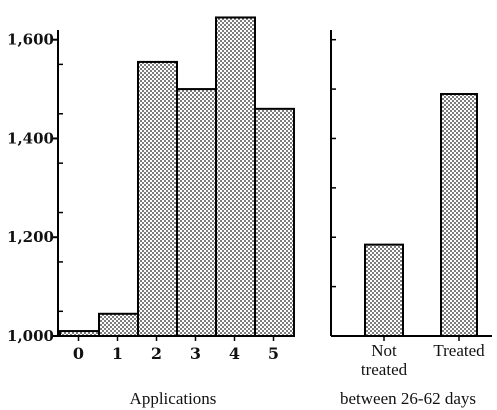  Describe the element at coordinates (459, 350) in the screenshot. I see `category-label: Treated` at that location.